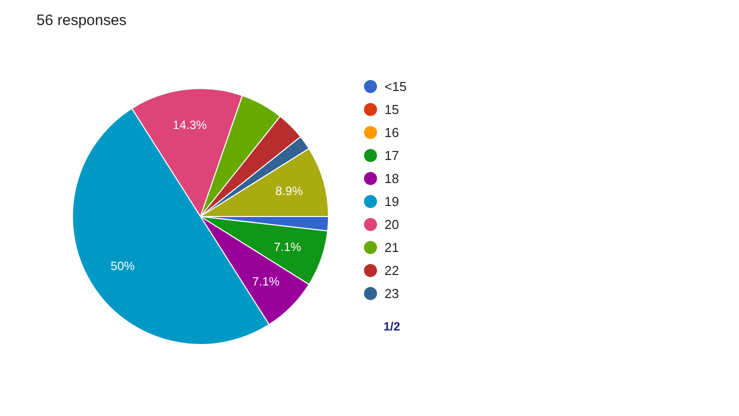 The image size is (739, 416). What do you see at coordinates (395, 86) in the screenshot?
I see `legend-label: <15` at bounding box center [395, 86].